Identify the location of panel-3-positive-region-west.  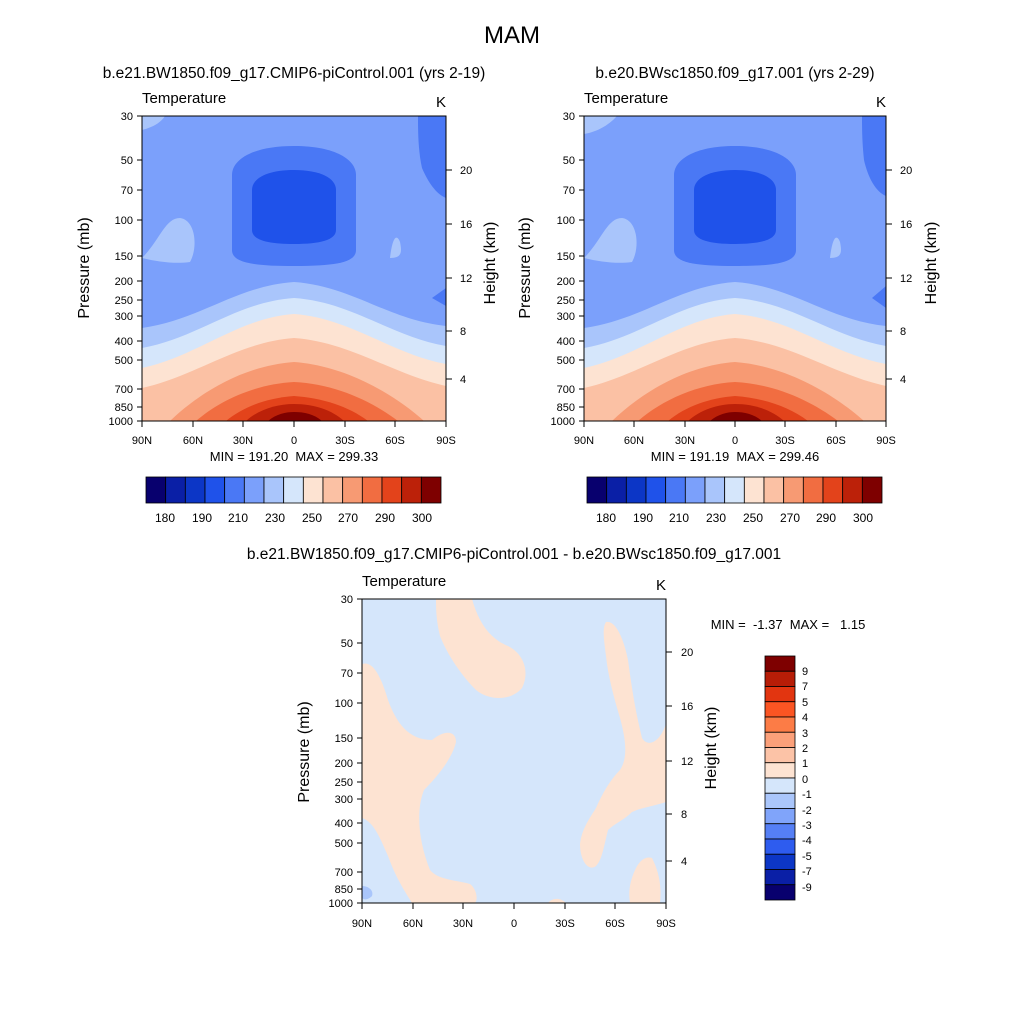
(419, 783).